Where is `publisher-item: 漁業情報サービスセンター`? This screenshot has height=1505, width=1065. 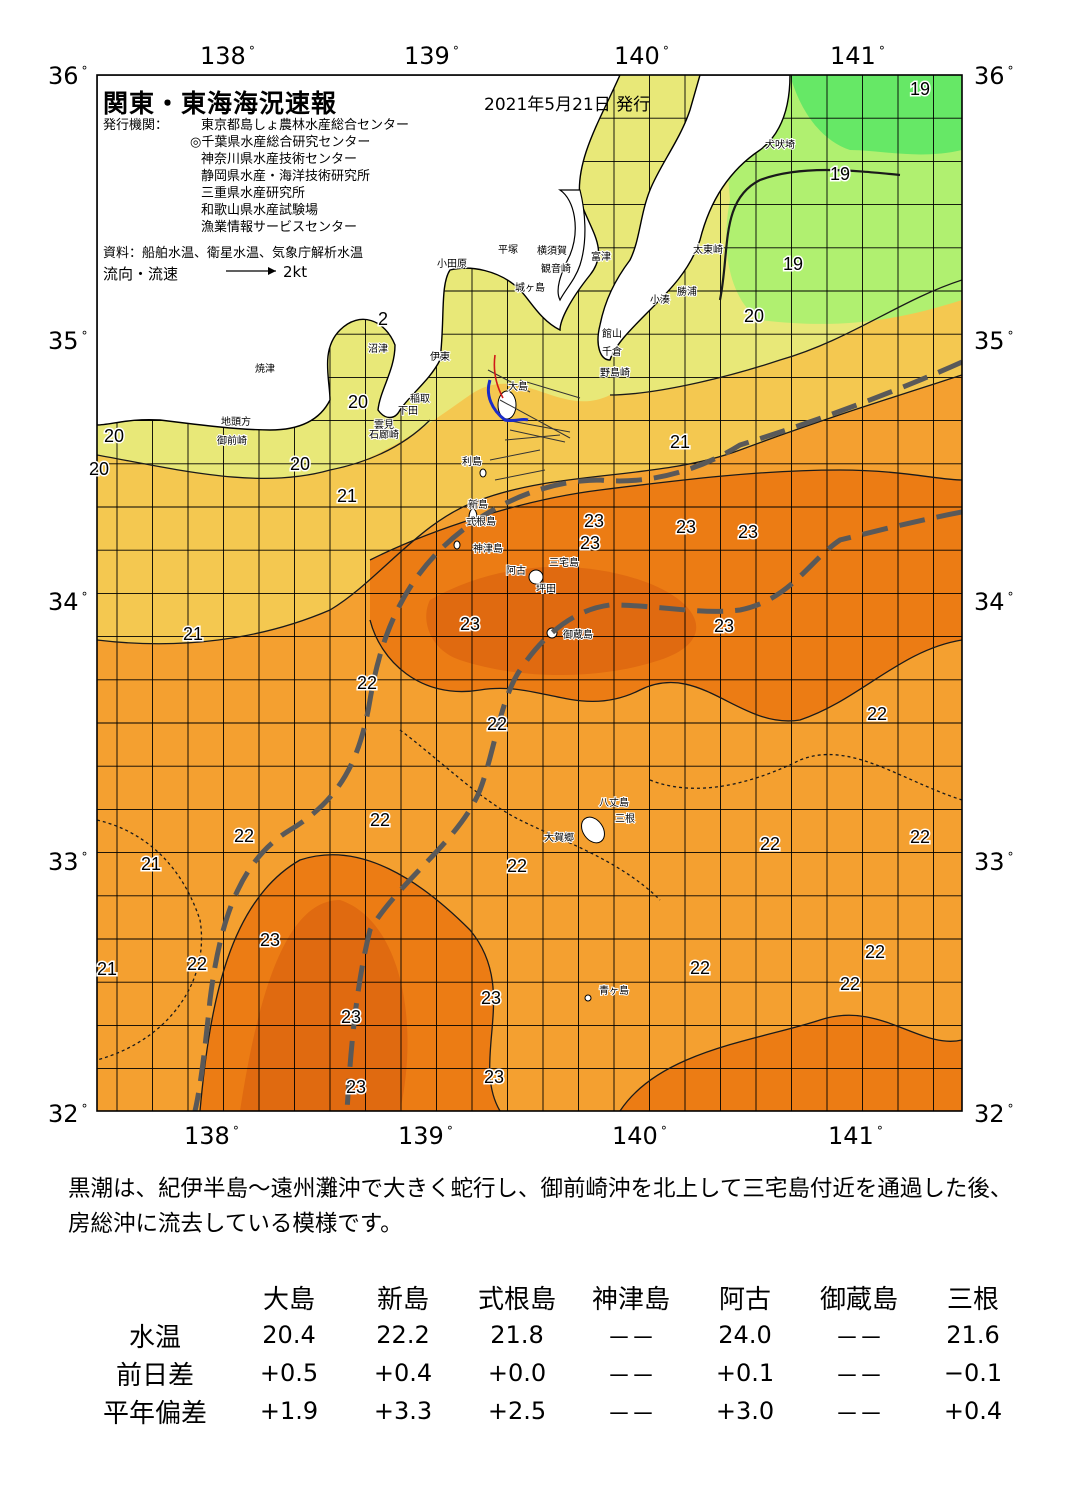
publisher-item: 漁業情報サービスセンター is located at coordinates (279, 227).